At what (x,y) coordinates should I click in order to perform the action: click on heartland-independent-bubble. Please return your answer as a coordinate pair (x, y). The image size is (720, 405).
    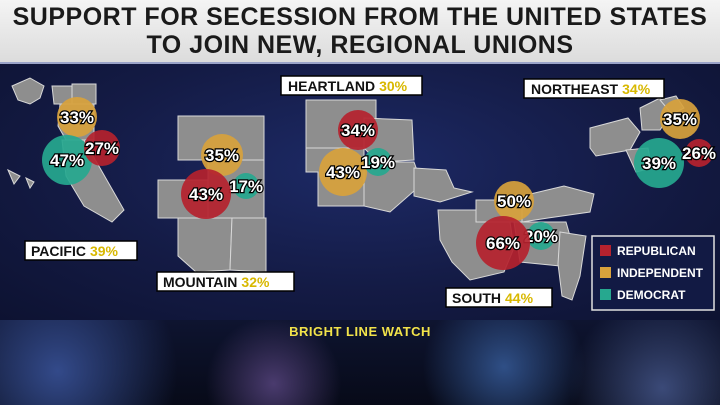
    Looking at the image, I should click on (343, 172).